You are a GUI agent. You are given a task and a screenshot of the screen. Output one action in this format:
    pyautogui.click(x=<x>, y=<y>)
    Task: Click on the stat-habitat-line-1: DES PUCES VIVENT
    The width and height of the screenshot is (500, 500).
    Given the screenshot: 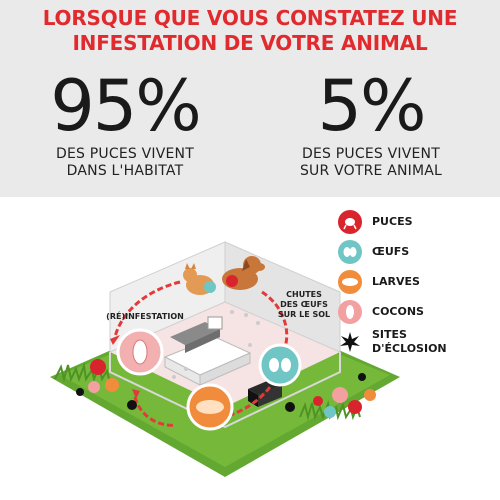 What is the action you would take?
    pyautogui.click(x=125, y=154)
    